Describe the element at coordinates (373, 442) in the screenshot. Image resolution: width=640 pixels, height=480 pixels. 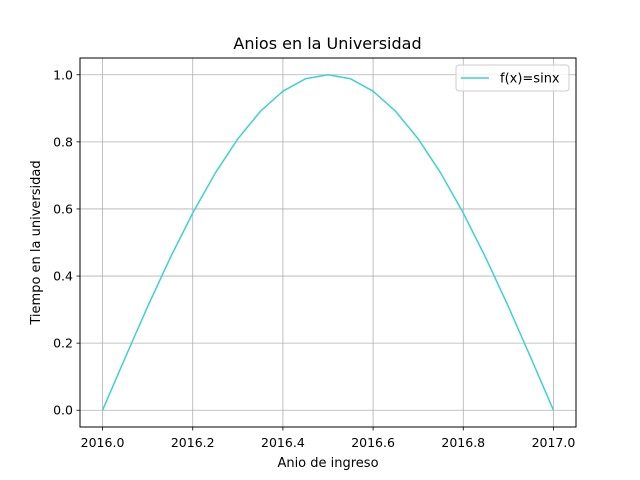
I see `x-tick-label: 2016.6` at that location.